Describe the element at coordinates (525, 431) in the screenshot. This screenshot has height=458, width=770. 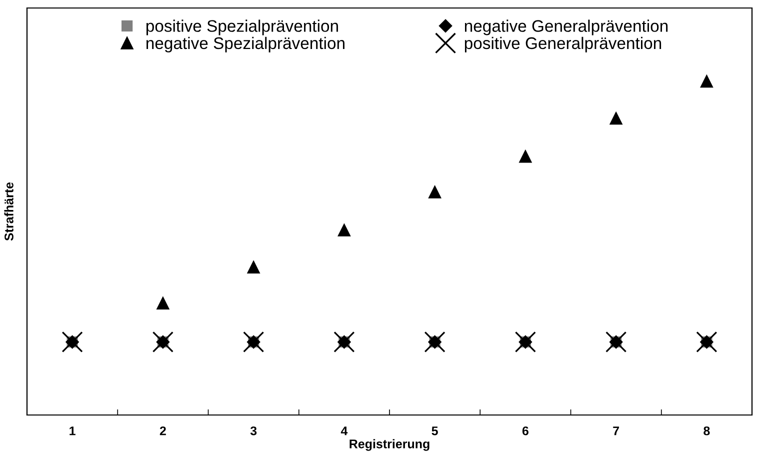
I see `x-tick-label: 6` at that location.